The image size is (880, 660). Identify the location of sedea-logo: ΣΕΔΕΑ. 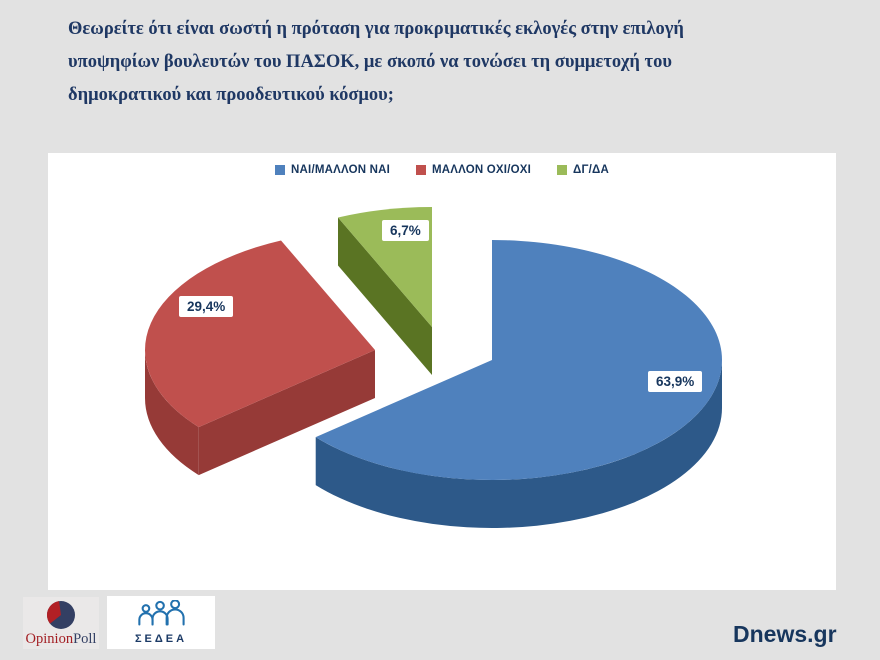
(161, 622).